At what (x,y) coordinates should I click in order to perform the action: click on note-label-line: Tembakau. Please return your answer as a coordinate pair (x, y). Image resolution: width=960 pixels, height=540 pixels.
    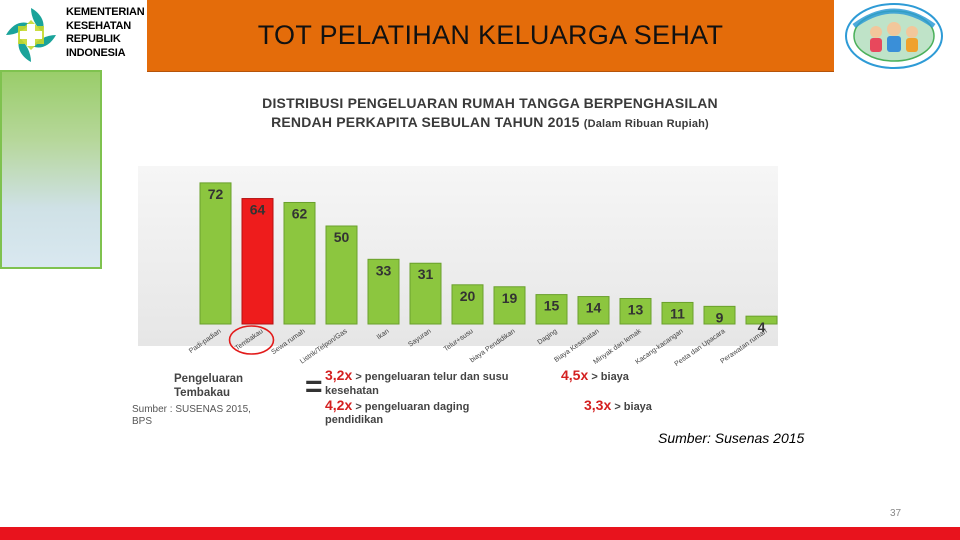
    Looking at the image, I should click on (202, 393).